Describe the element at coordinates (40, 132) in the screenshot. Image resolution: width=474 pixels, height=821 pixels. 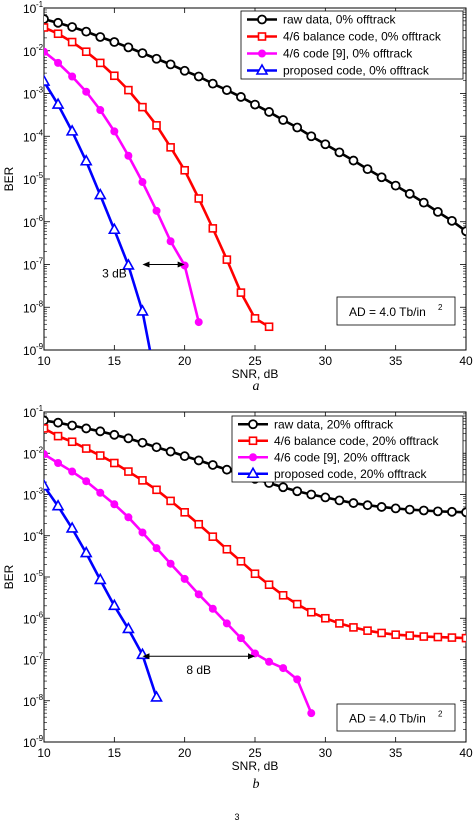
I see `y-tick-exp: -4` at that location.